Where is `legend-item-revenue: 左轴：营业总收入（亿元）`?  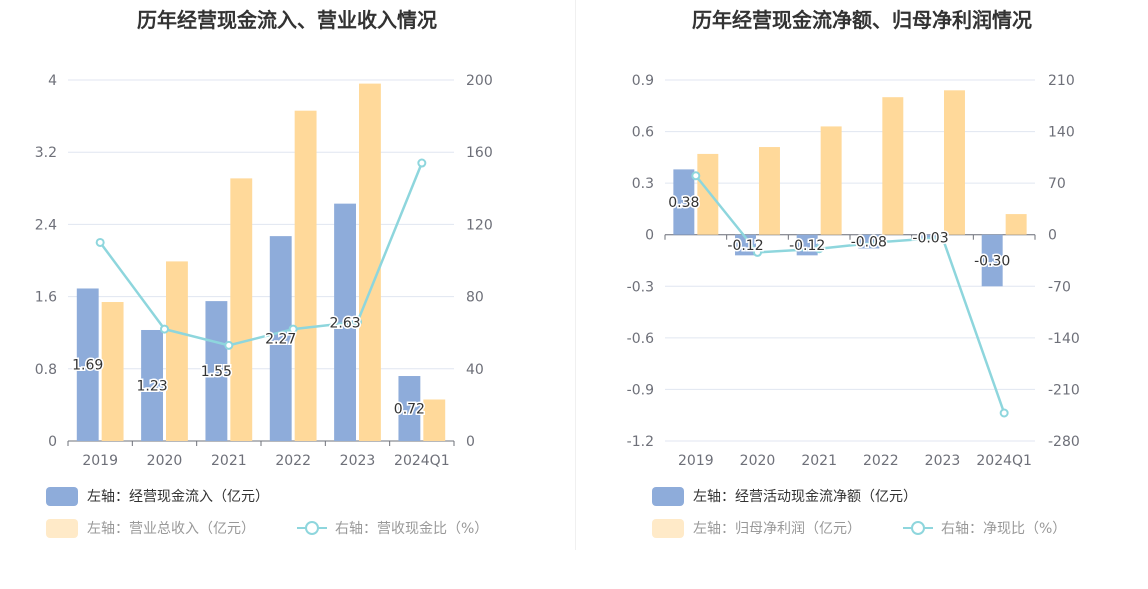 legend-item-revenue: 左轴：营业总收入（亿元） is located at coordinates (150, 528).